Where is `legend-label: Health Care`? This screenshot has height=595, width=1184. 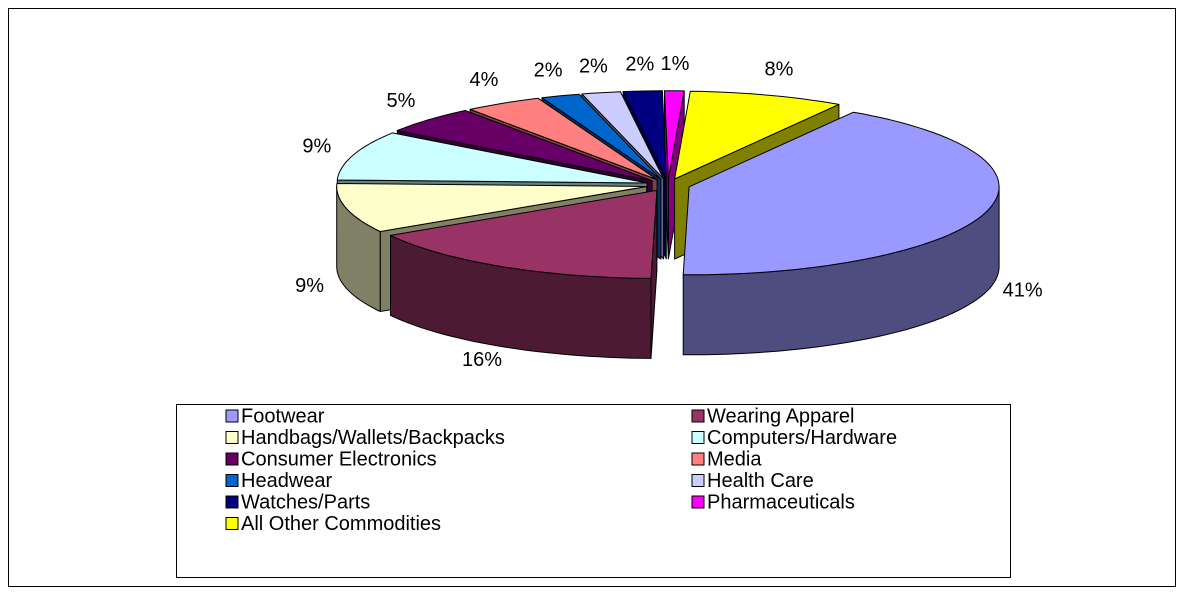 legend-label: Health Care is located at coordinates (760, 481).